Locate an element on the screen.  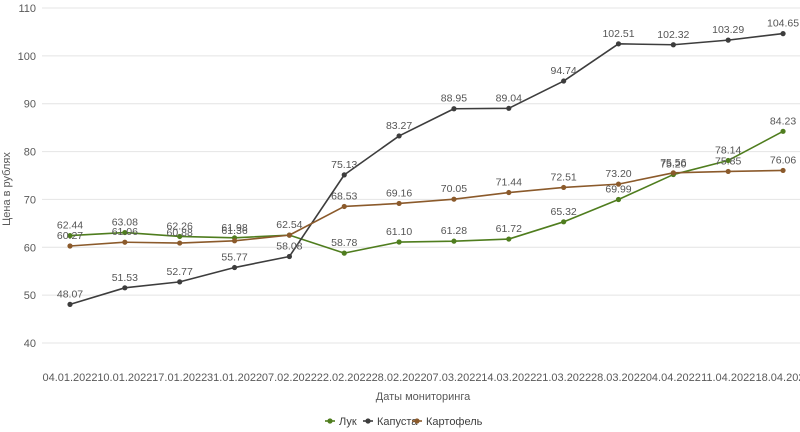
x-tick-label: 07.03.2022 is located at coordinates (453, 378).